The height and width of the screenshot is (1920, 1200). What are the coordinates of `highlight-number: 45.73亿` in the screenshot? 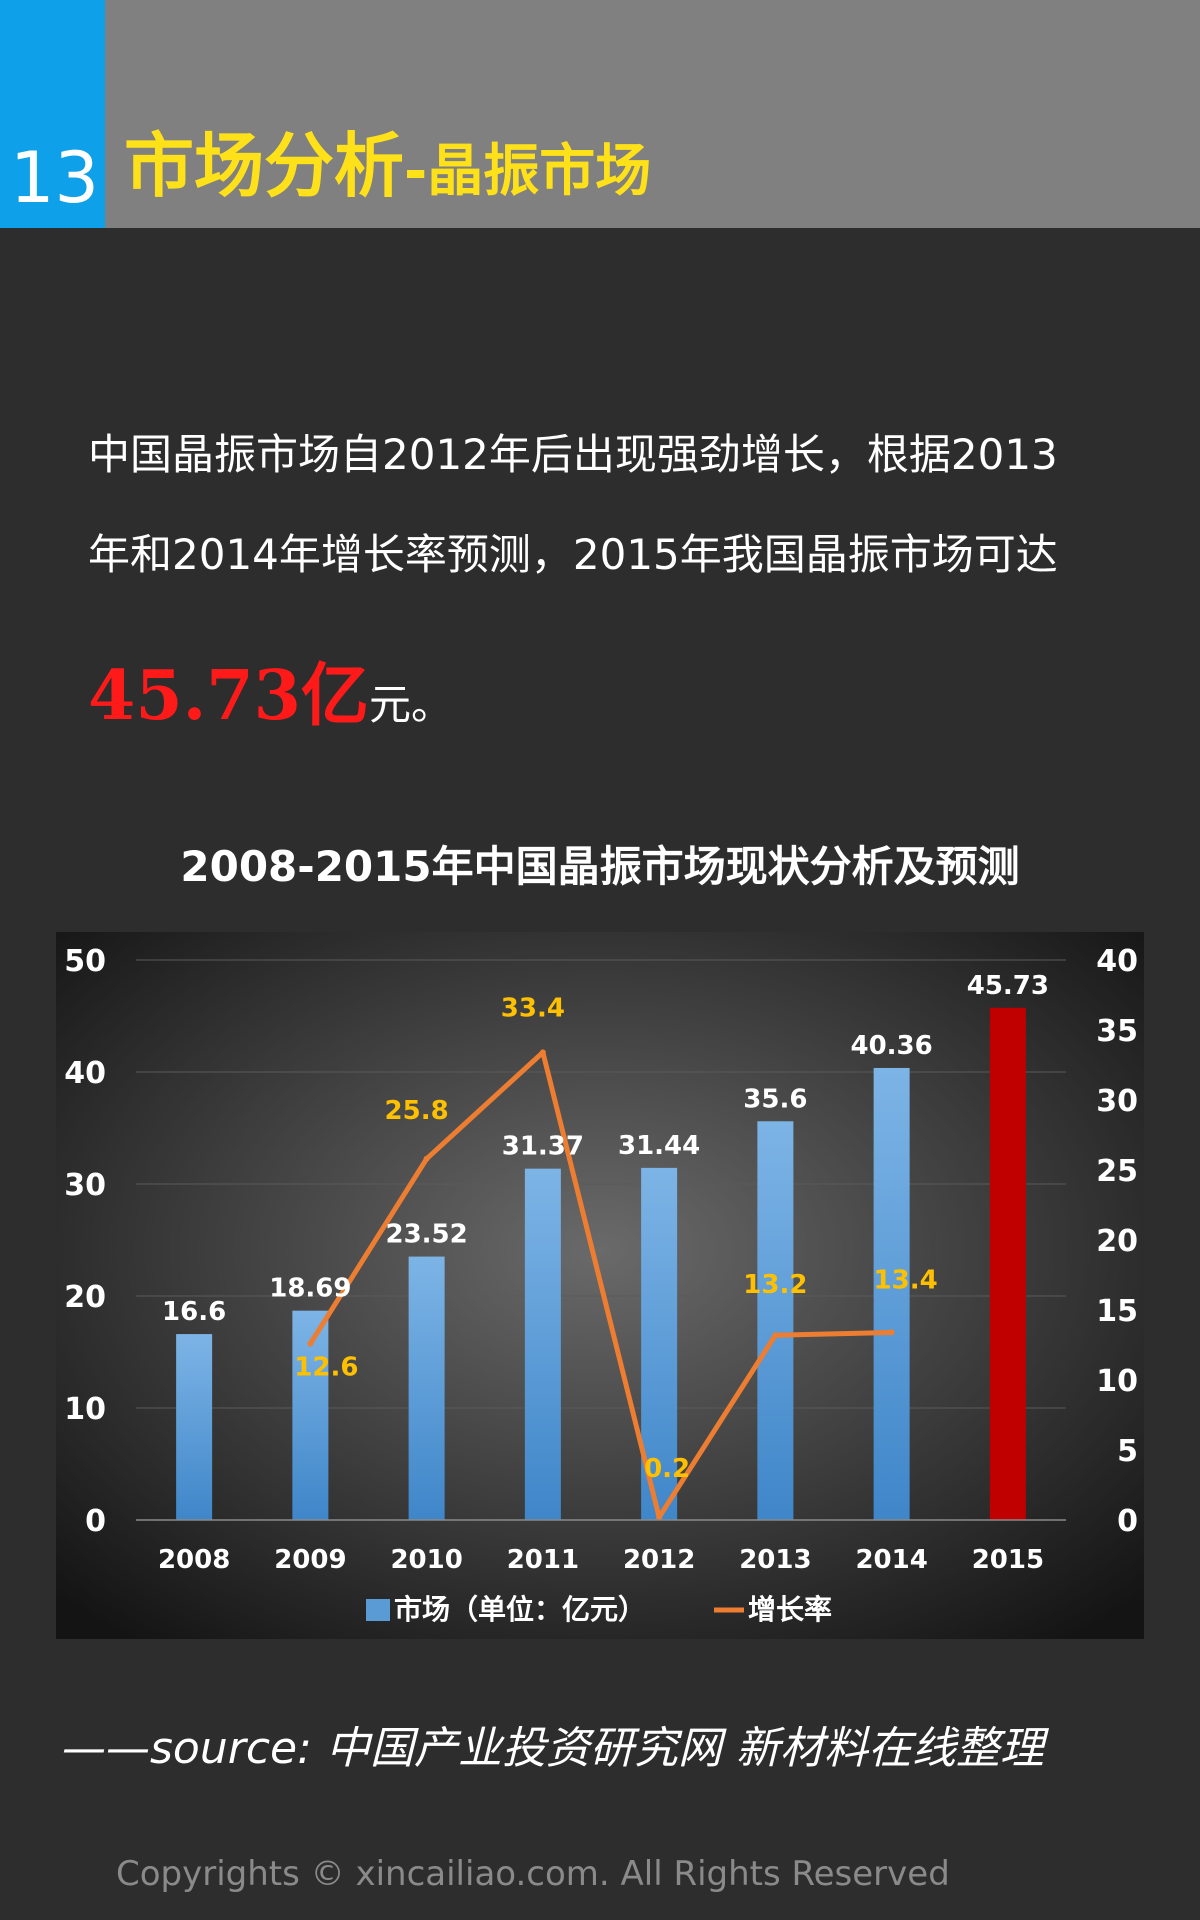 It's located at (228, 696).